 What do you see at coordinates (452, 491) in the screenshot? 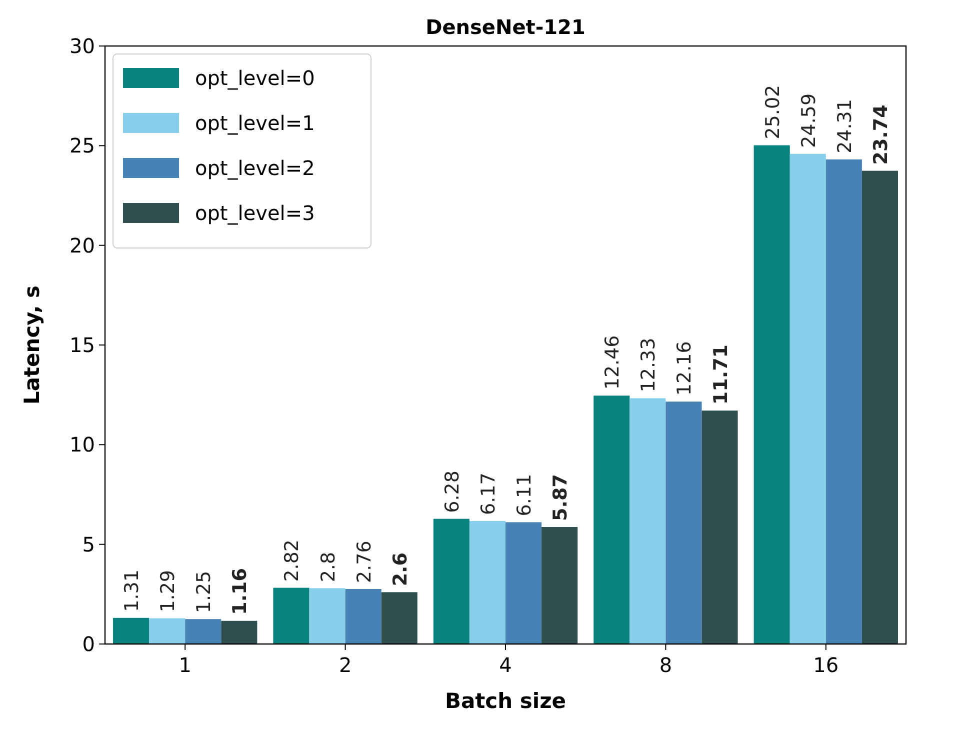
I see `data-label: 6.28` at bounding box center [452, 491].